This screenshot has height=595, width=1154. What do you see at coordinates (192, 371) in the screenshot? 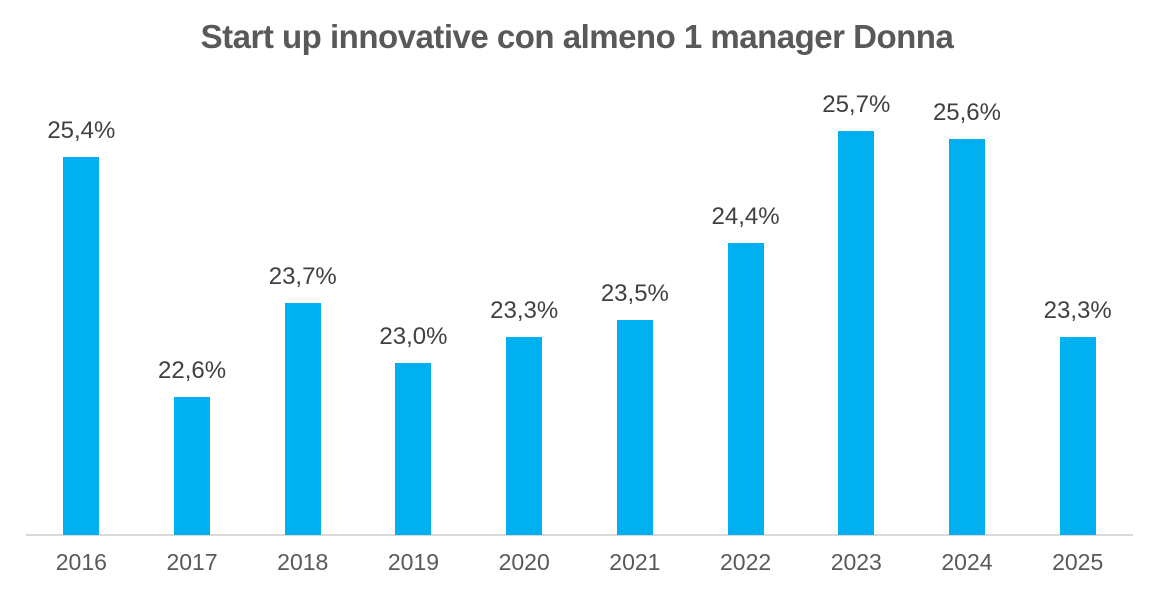
I see `bar-value-label: 22,6%` at bounding box center [192, 371].